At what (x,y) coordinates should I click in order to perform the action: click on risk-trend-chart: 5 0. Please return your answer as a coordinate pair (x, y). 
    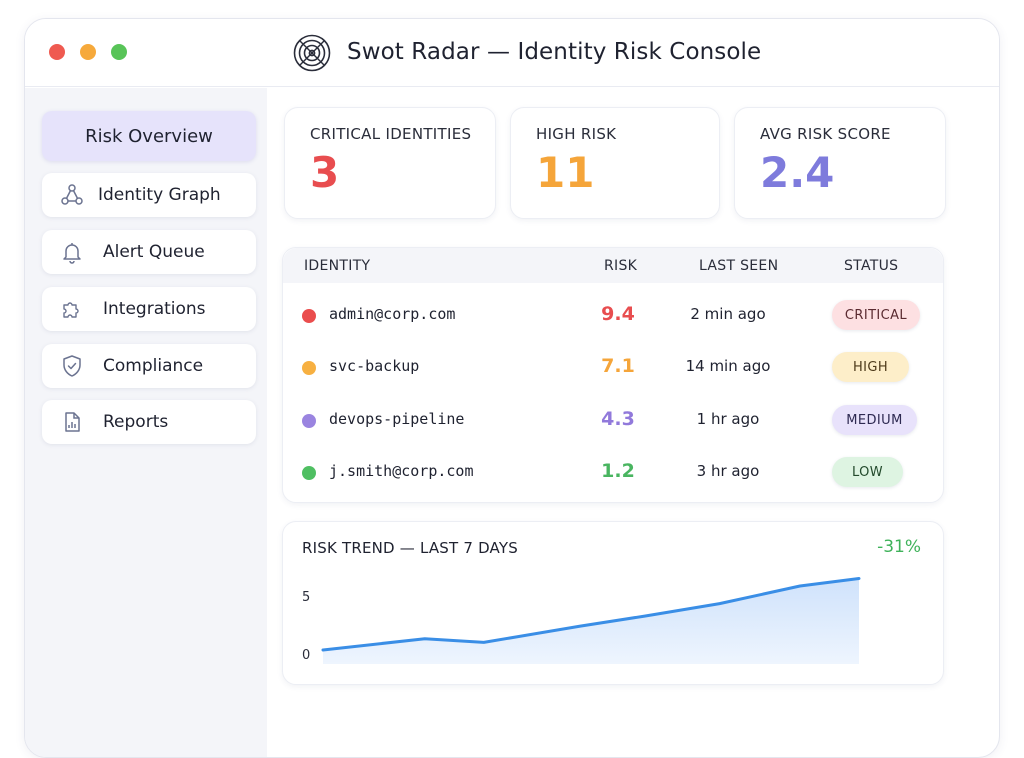
    Looking at the image, I should click on (581, 620).